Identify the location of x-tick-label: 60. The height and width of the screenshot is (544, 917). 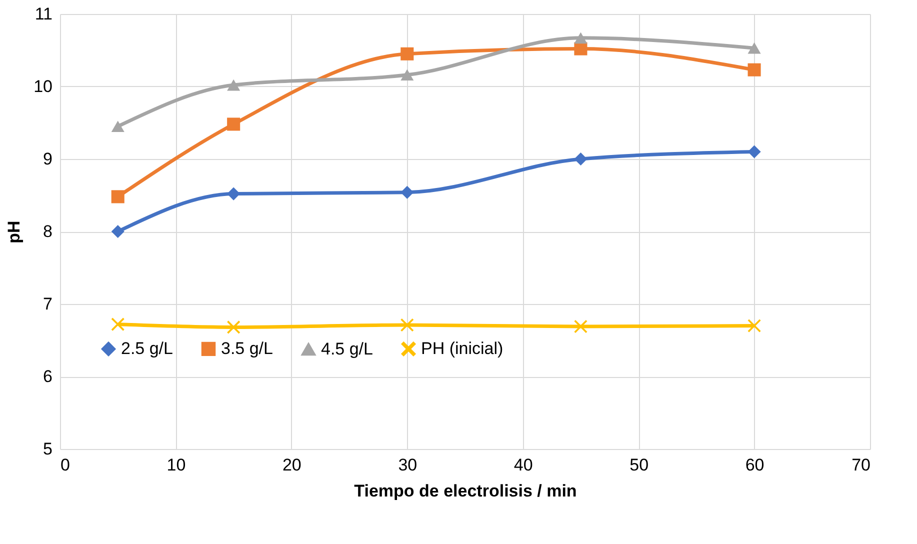
(754, 465).